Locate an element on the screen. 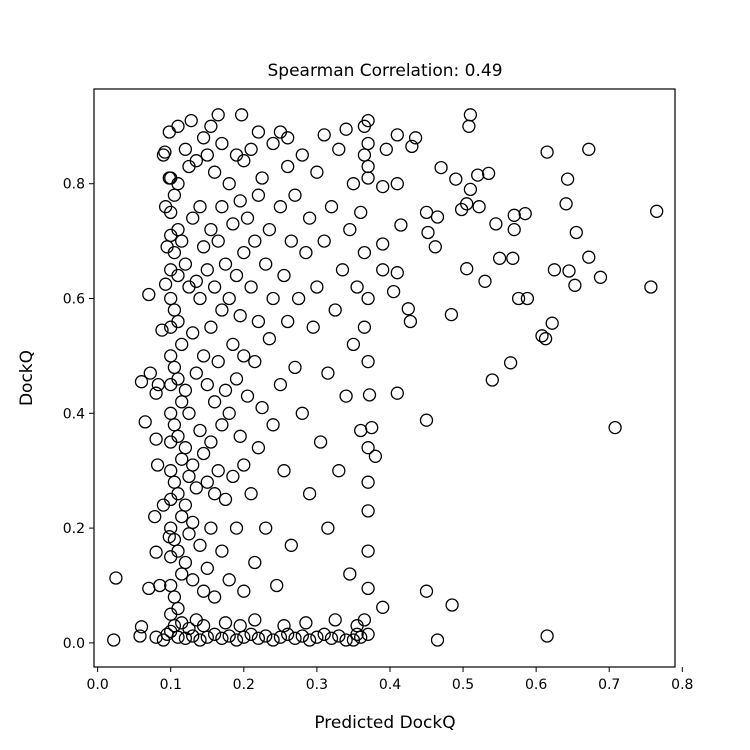 The image size is (750, 750). y-tick-label: 0.2 is located at coordinates (74, 529).